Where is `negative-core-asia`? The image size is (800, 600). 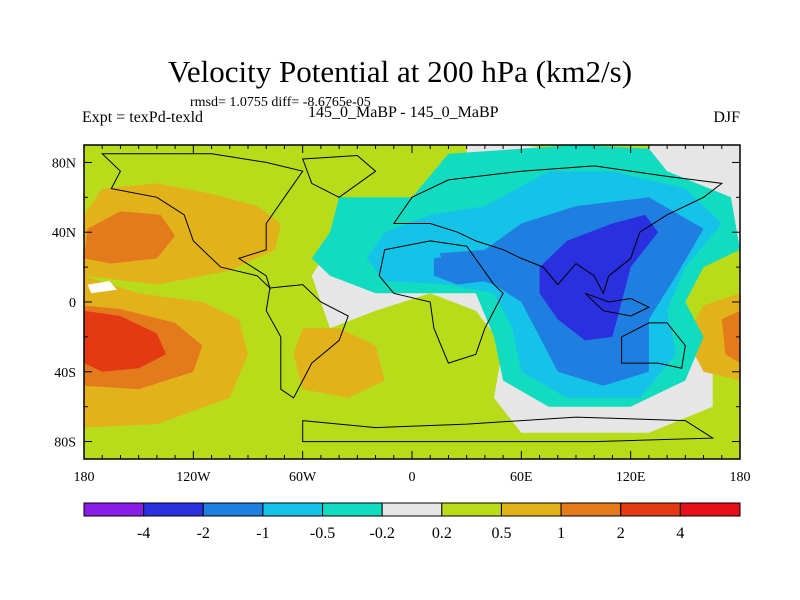
negative-core-asia is located at coordinates (598, 277).